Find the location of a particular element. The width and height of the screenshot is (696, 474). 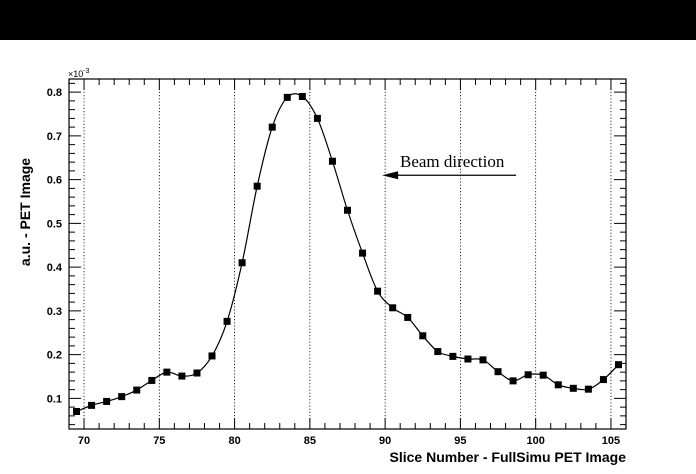

annotation: Beam direction is located at coordinates (449, 166).